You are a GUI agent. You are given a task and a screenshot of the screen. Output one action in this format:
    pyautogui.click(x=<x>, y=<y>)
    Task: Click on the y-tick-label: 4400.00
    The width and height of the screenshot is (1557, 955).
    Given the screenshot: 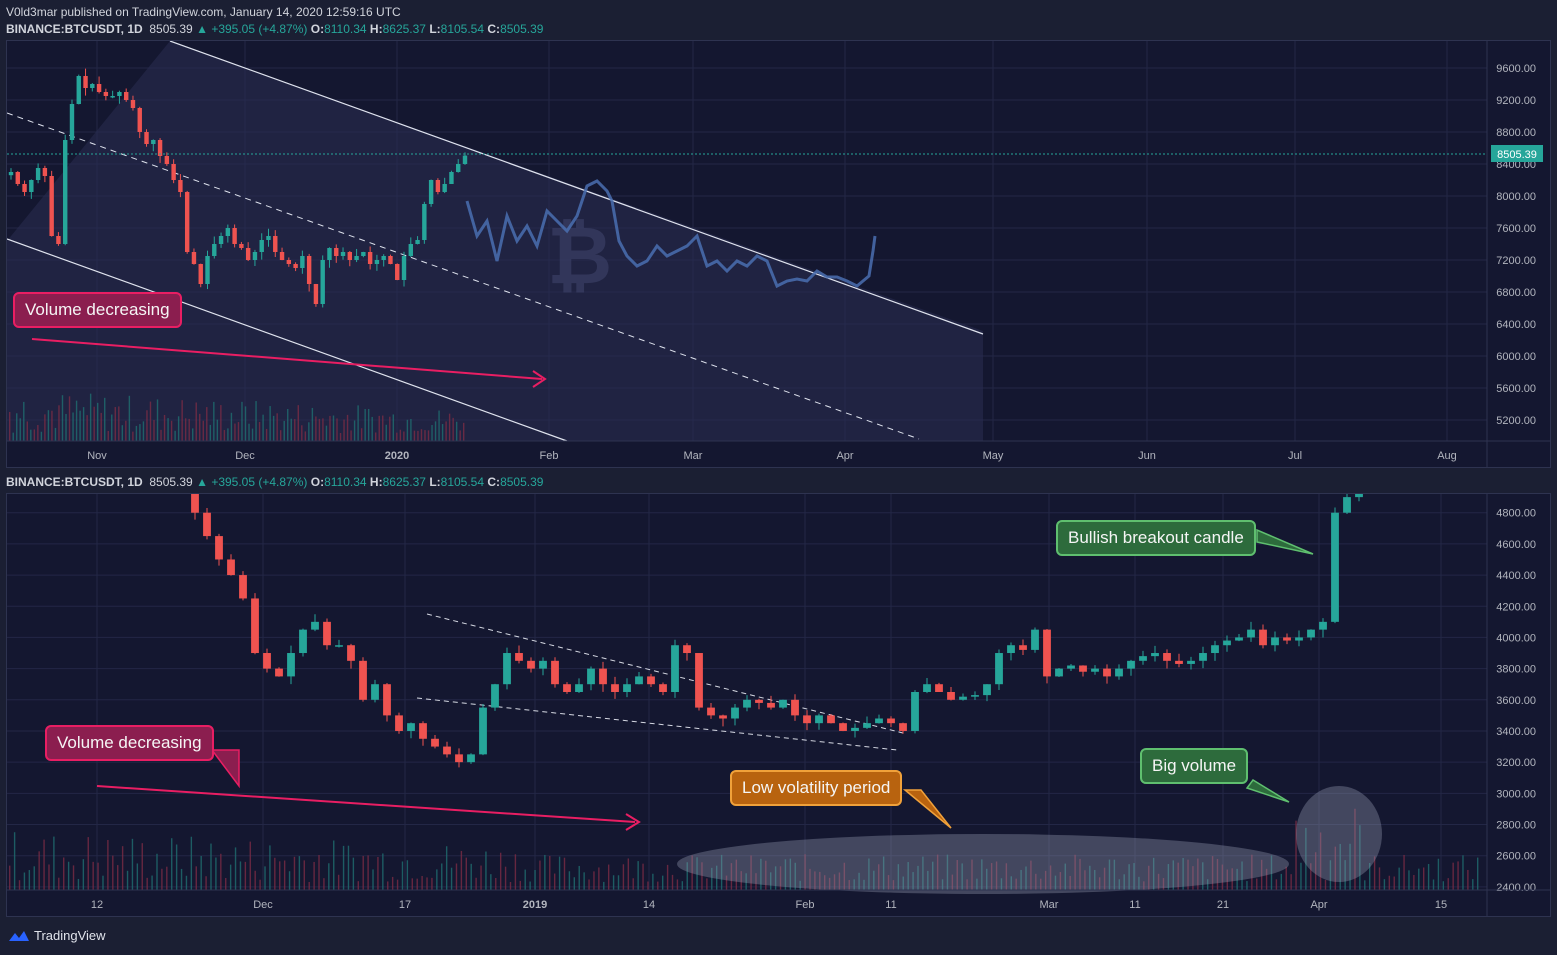 What is the action you would take?
    pyautogui.click(x=1516, y=576)
    